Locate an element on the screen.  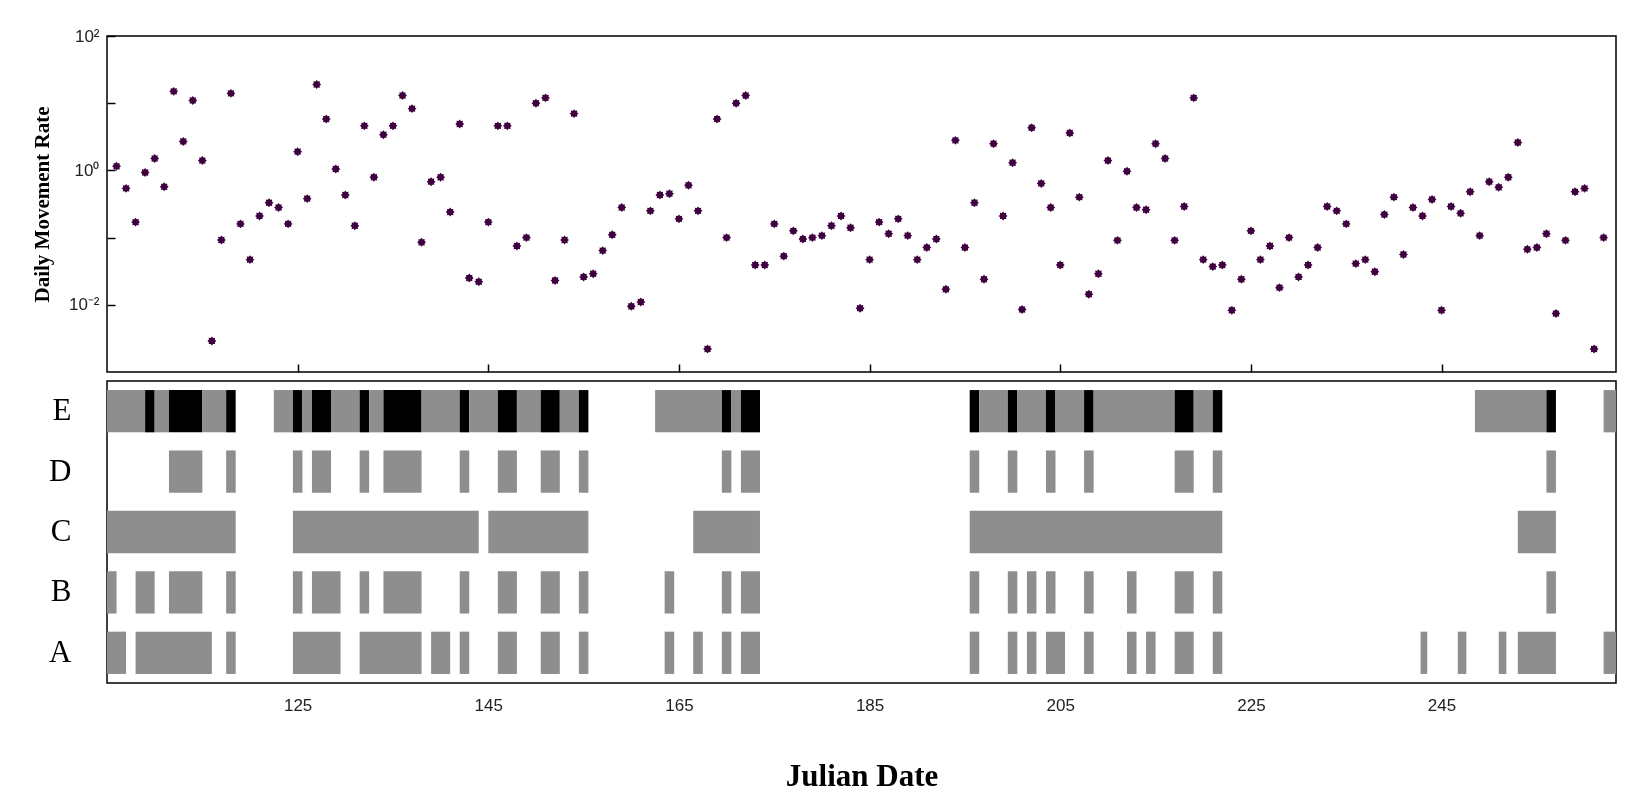
y-tick-label: C is located at coordinates (61, 530).